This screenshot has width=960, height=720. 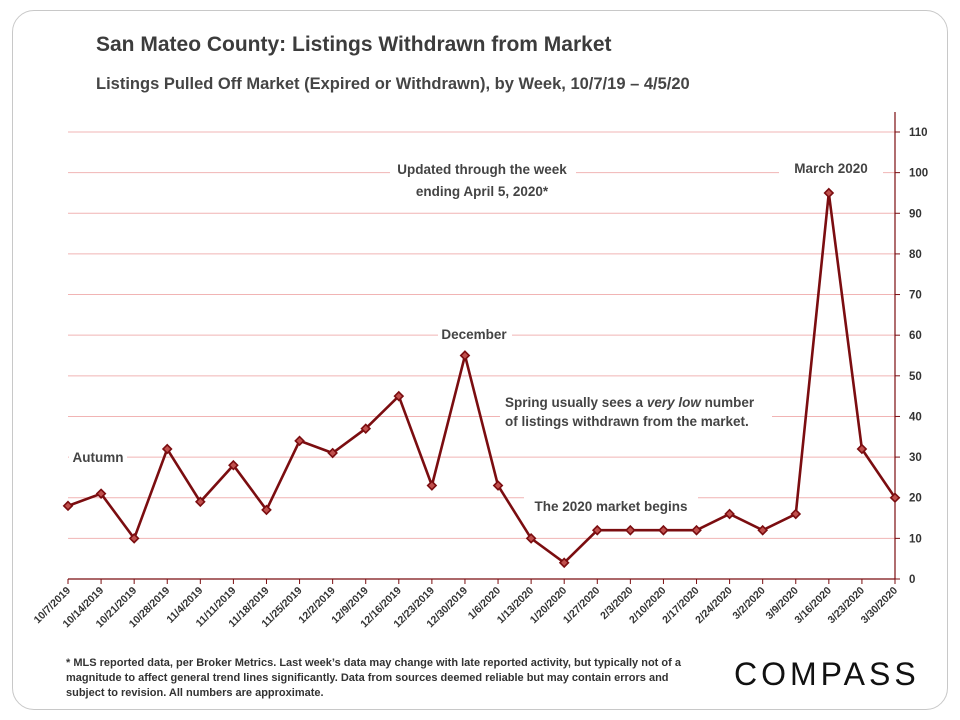 I want to click on x-tick-label: 1/27/2020, so click(x=582, y=606).